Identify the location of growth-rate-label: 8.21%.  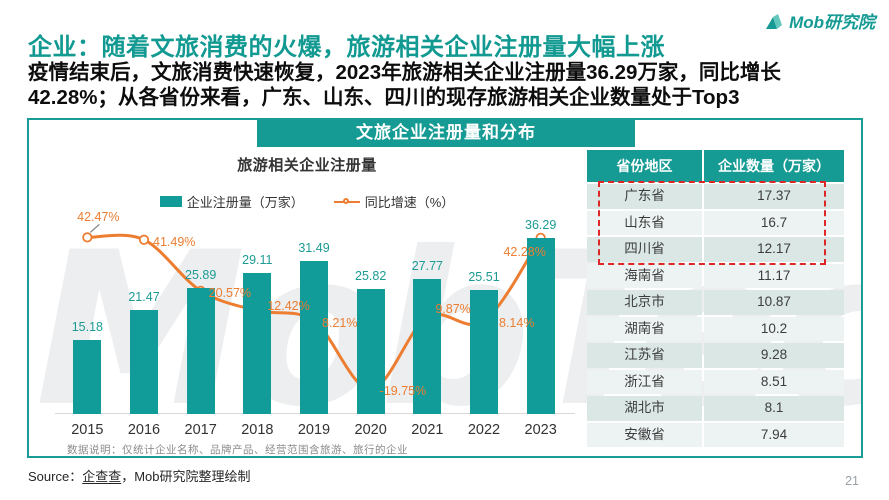
(340, 322).